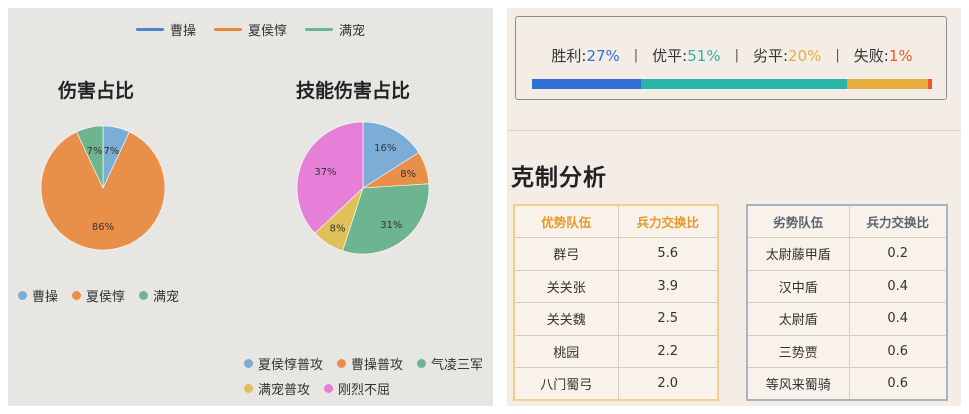  Describe the element at coordinates (668, 319) in the screenshot. I see `exchange-ratio: 2.5` at that location.